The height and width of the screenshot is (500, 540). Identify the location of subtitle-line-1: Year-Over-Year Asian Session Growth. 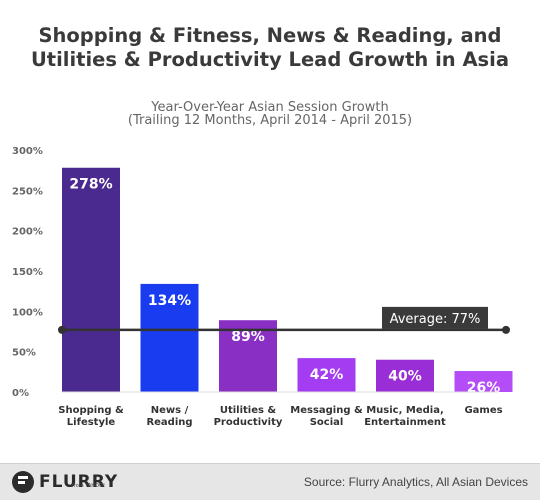
(270, 107).